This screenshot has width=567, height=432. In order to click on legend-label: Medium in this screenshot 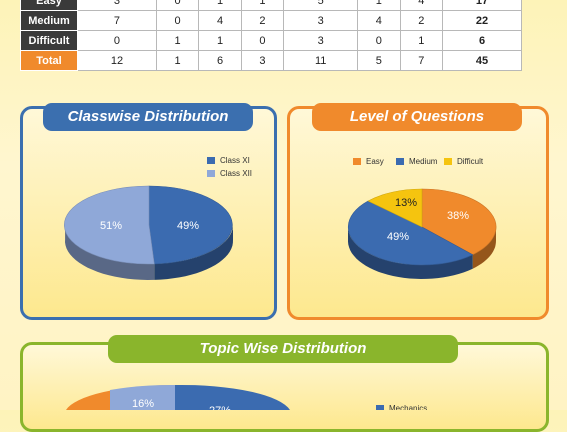, I will do `click(423, 161)`.